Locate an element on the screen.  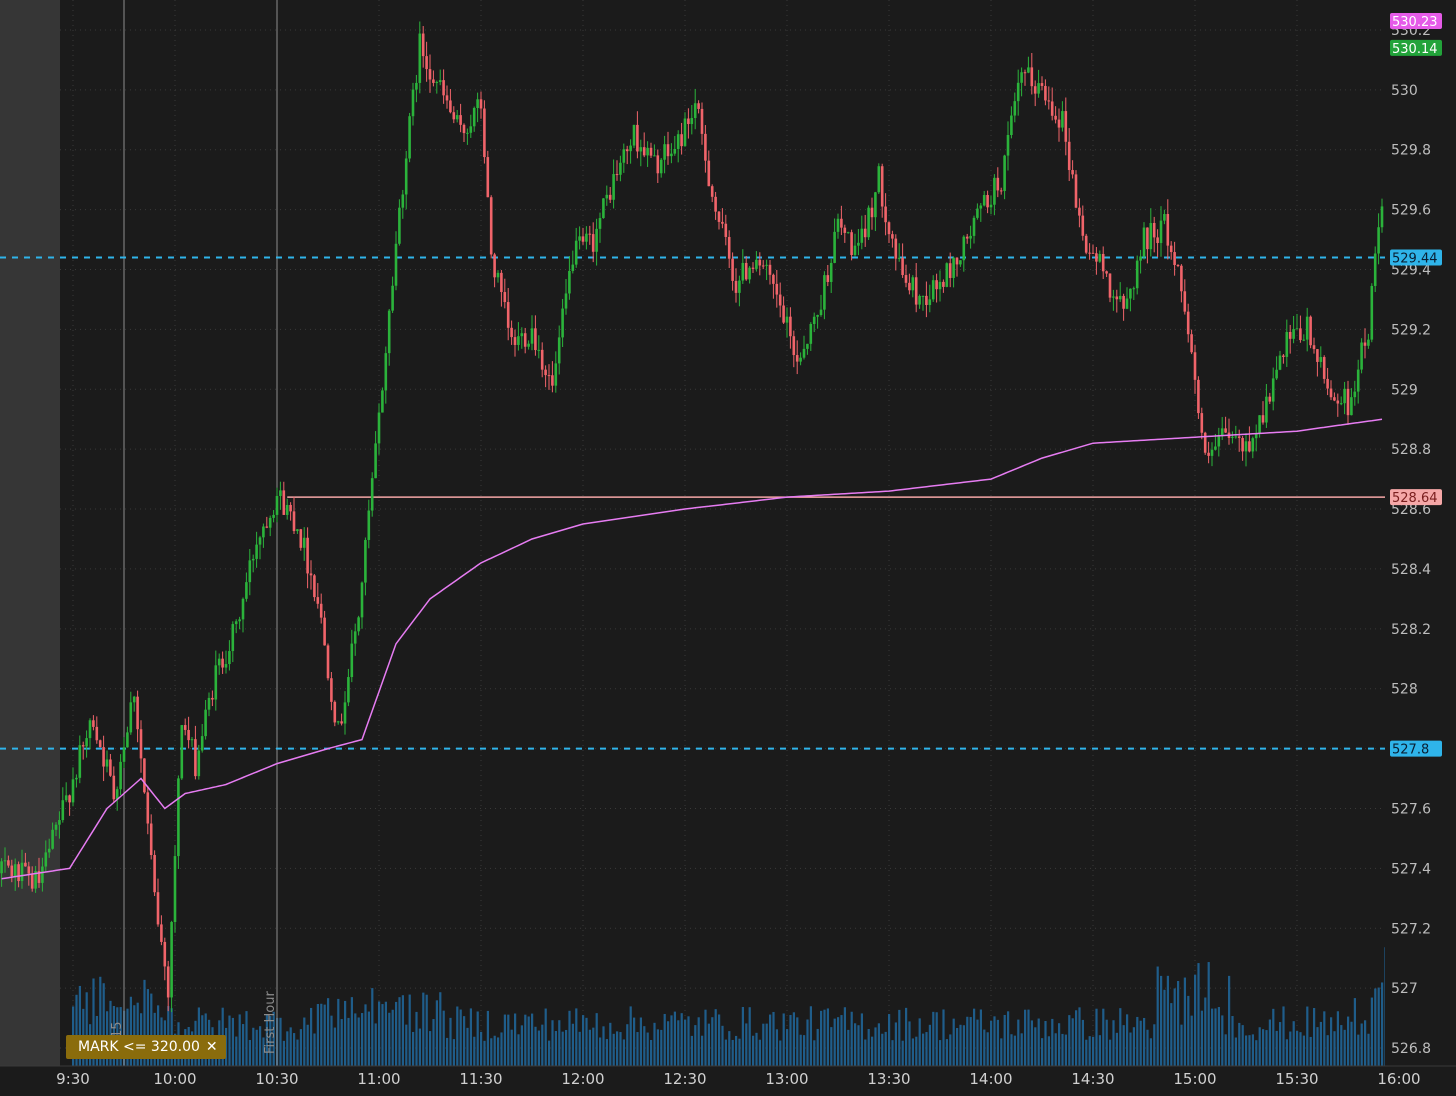
y-tick-label: 528.4 is located at coordinates (1411, 570).